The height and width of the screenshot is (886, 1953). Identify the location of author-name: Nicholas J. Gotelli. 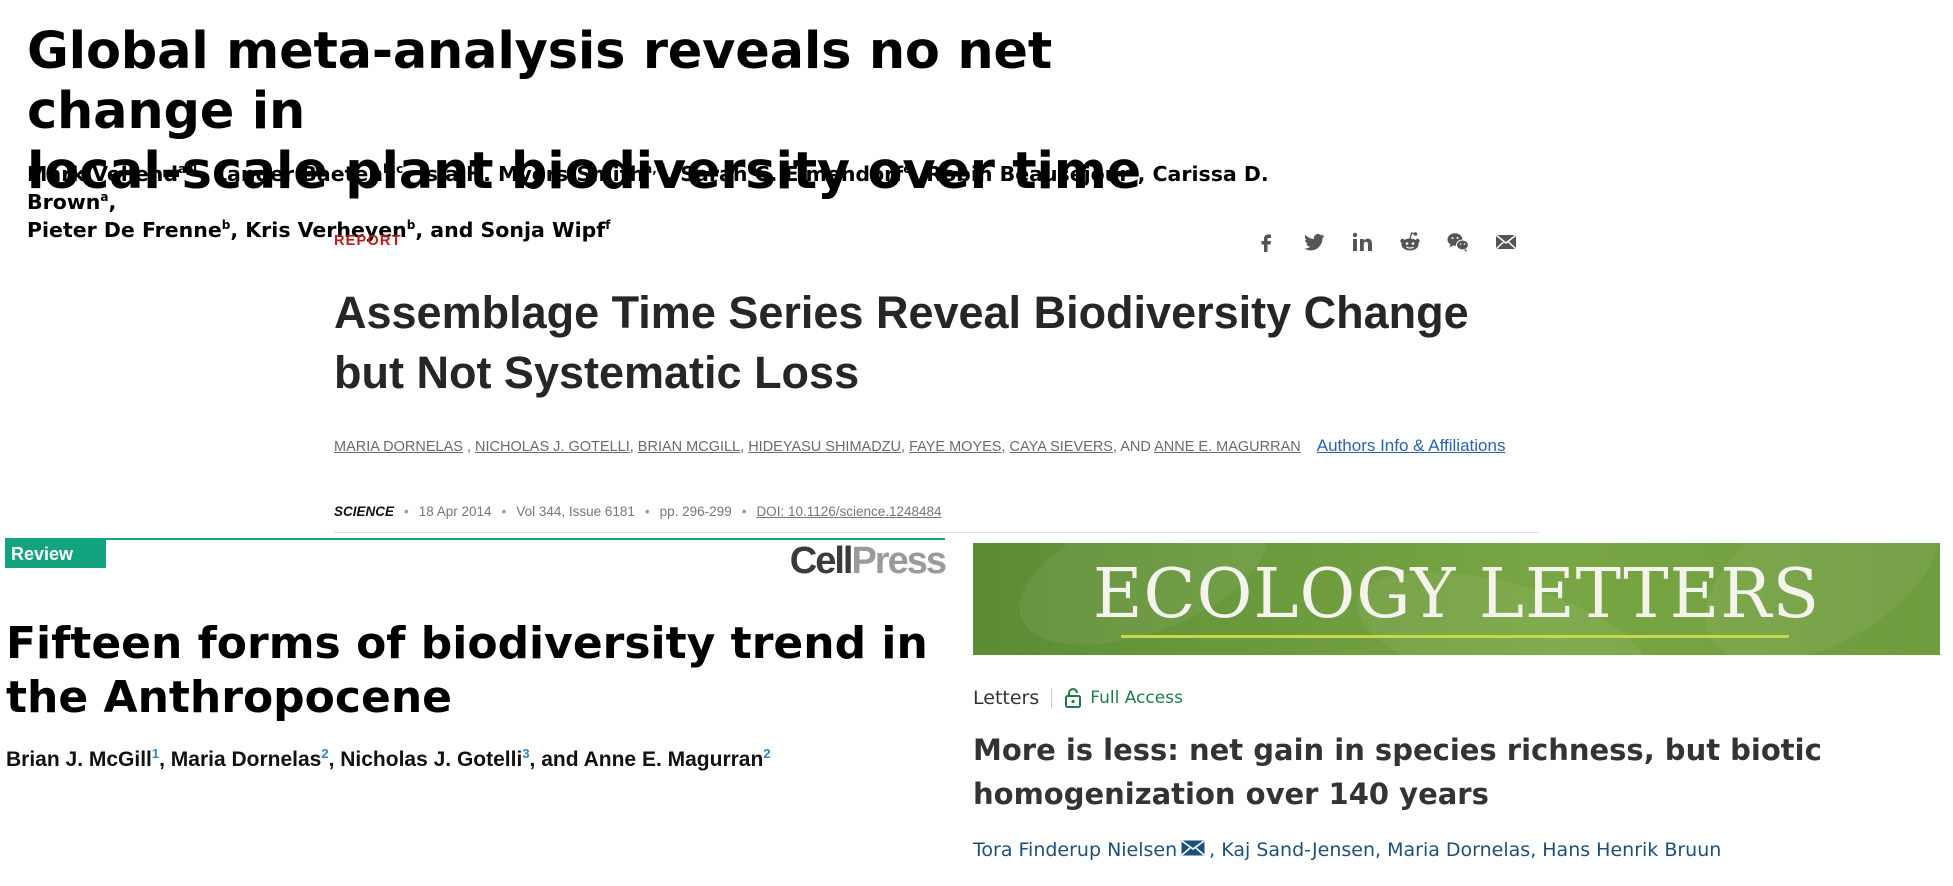
(431, 759).